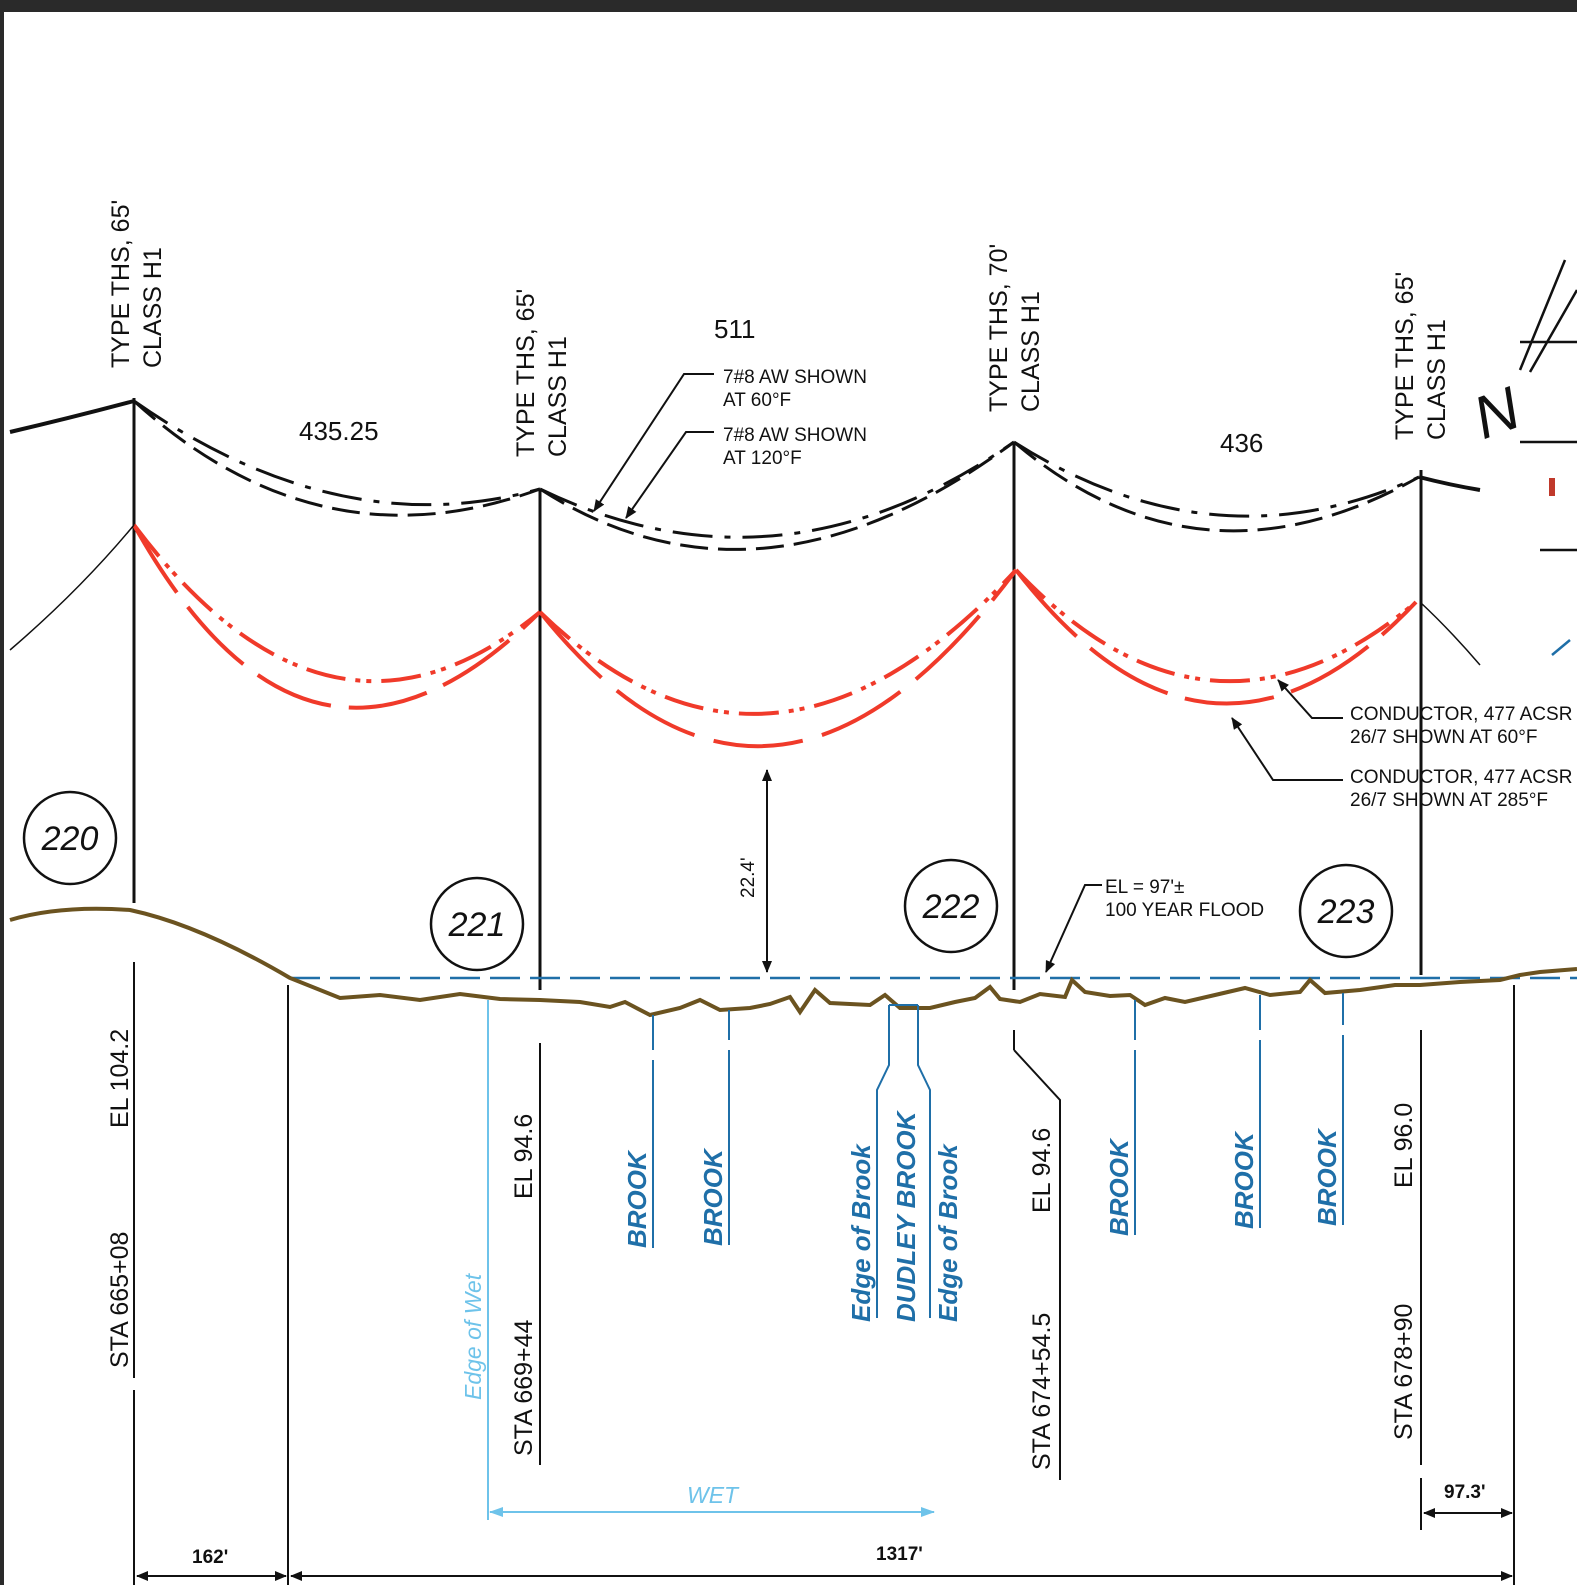  What do you see at coordinates (473, 1336) in the screenshot?
I see `edge-of-wet-label: Edge of Wet` at bounding box center [473, 1336].